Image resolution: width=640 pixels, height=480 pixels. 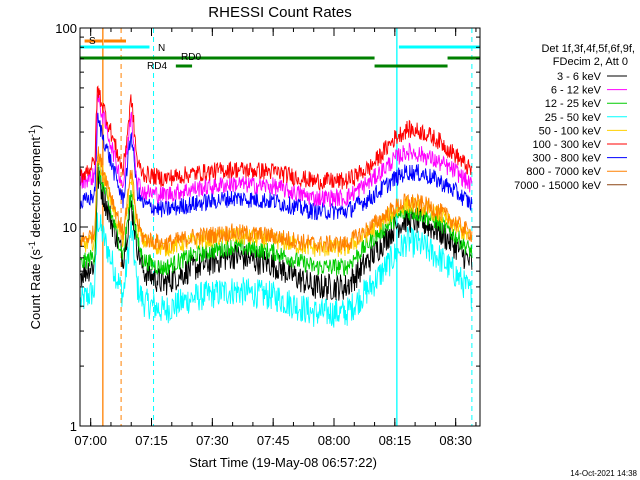 I want to click on series-100-300-kev, so click(x=276, y=138).